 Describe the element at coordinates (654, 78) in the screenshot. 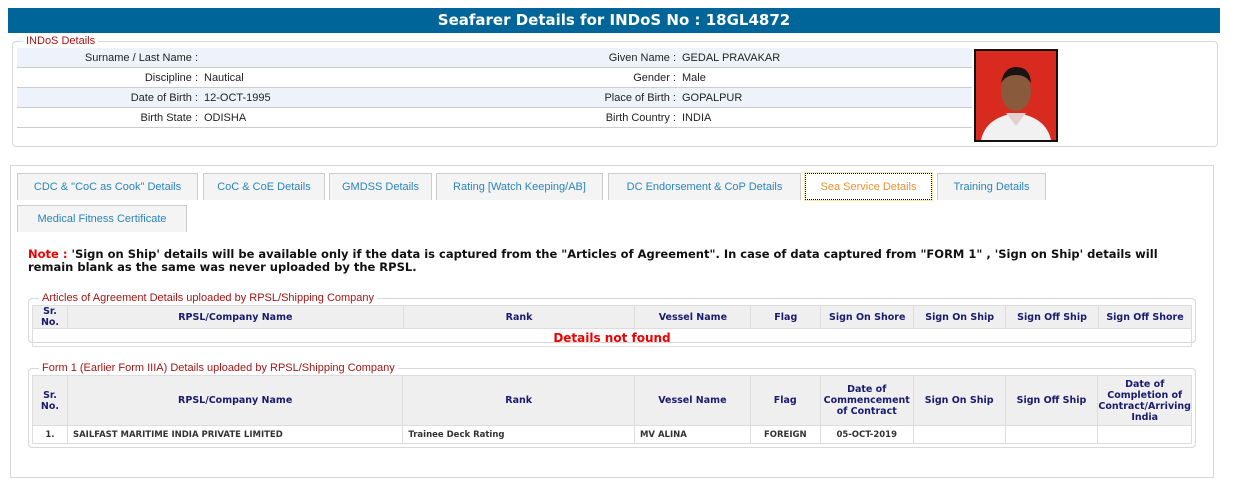

I see `field-label: Gender :` at that location.